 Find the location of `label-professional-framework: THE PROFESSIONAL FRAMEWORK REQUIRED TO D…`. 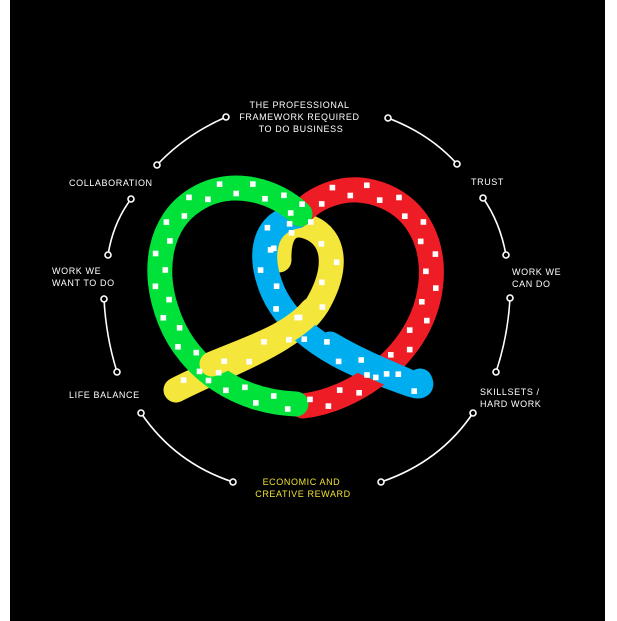

label-professional-framework: THE PROFESSIONAL FRAMEWORK REQUIRED TO D… is located at coordinates (300, 117).